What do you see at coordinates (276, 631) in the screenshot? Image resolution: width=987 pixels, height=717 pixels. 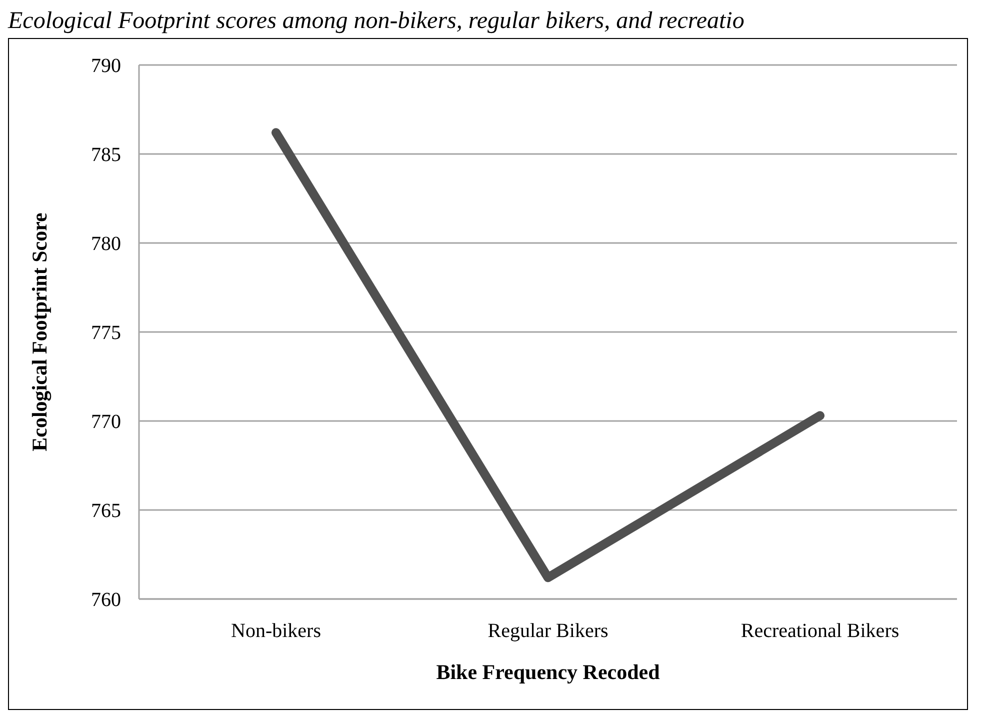 I see `x-tick-label: Non-bikers` at bounding box center [276, 631].